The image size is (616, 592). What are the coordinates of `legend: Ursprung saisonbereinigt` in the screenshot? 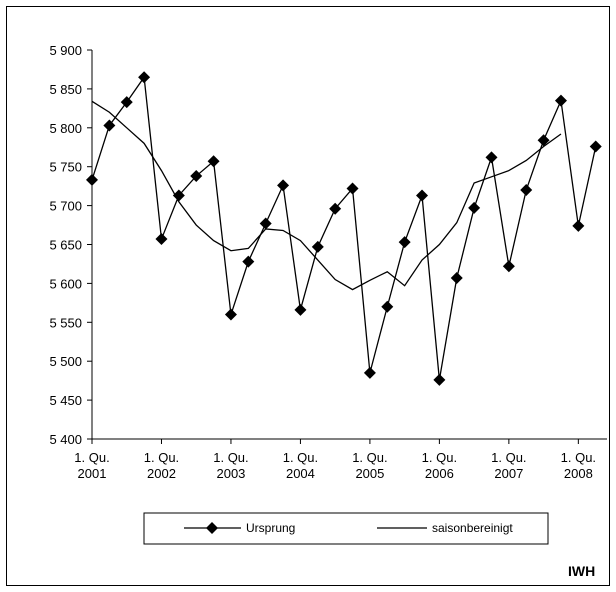 It's located at (346, 528).